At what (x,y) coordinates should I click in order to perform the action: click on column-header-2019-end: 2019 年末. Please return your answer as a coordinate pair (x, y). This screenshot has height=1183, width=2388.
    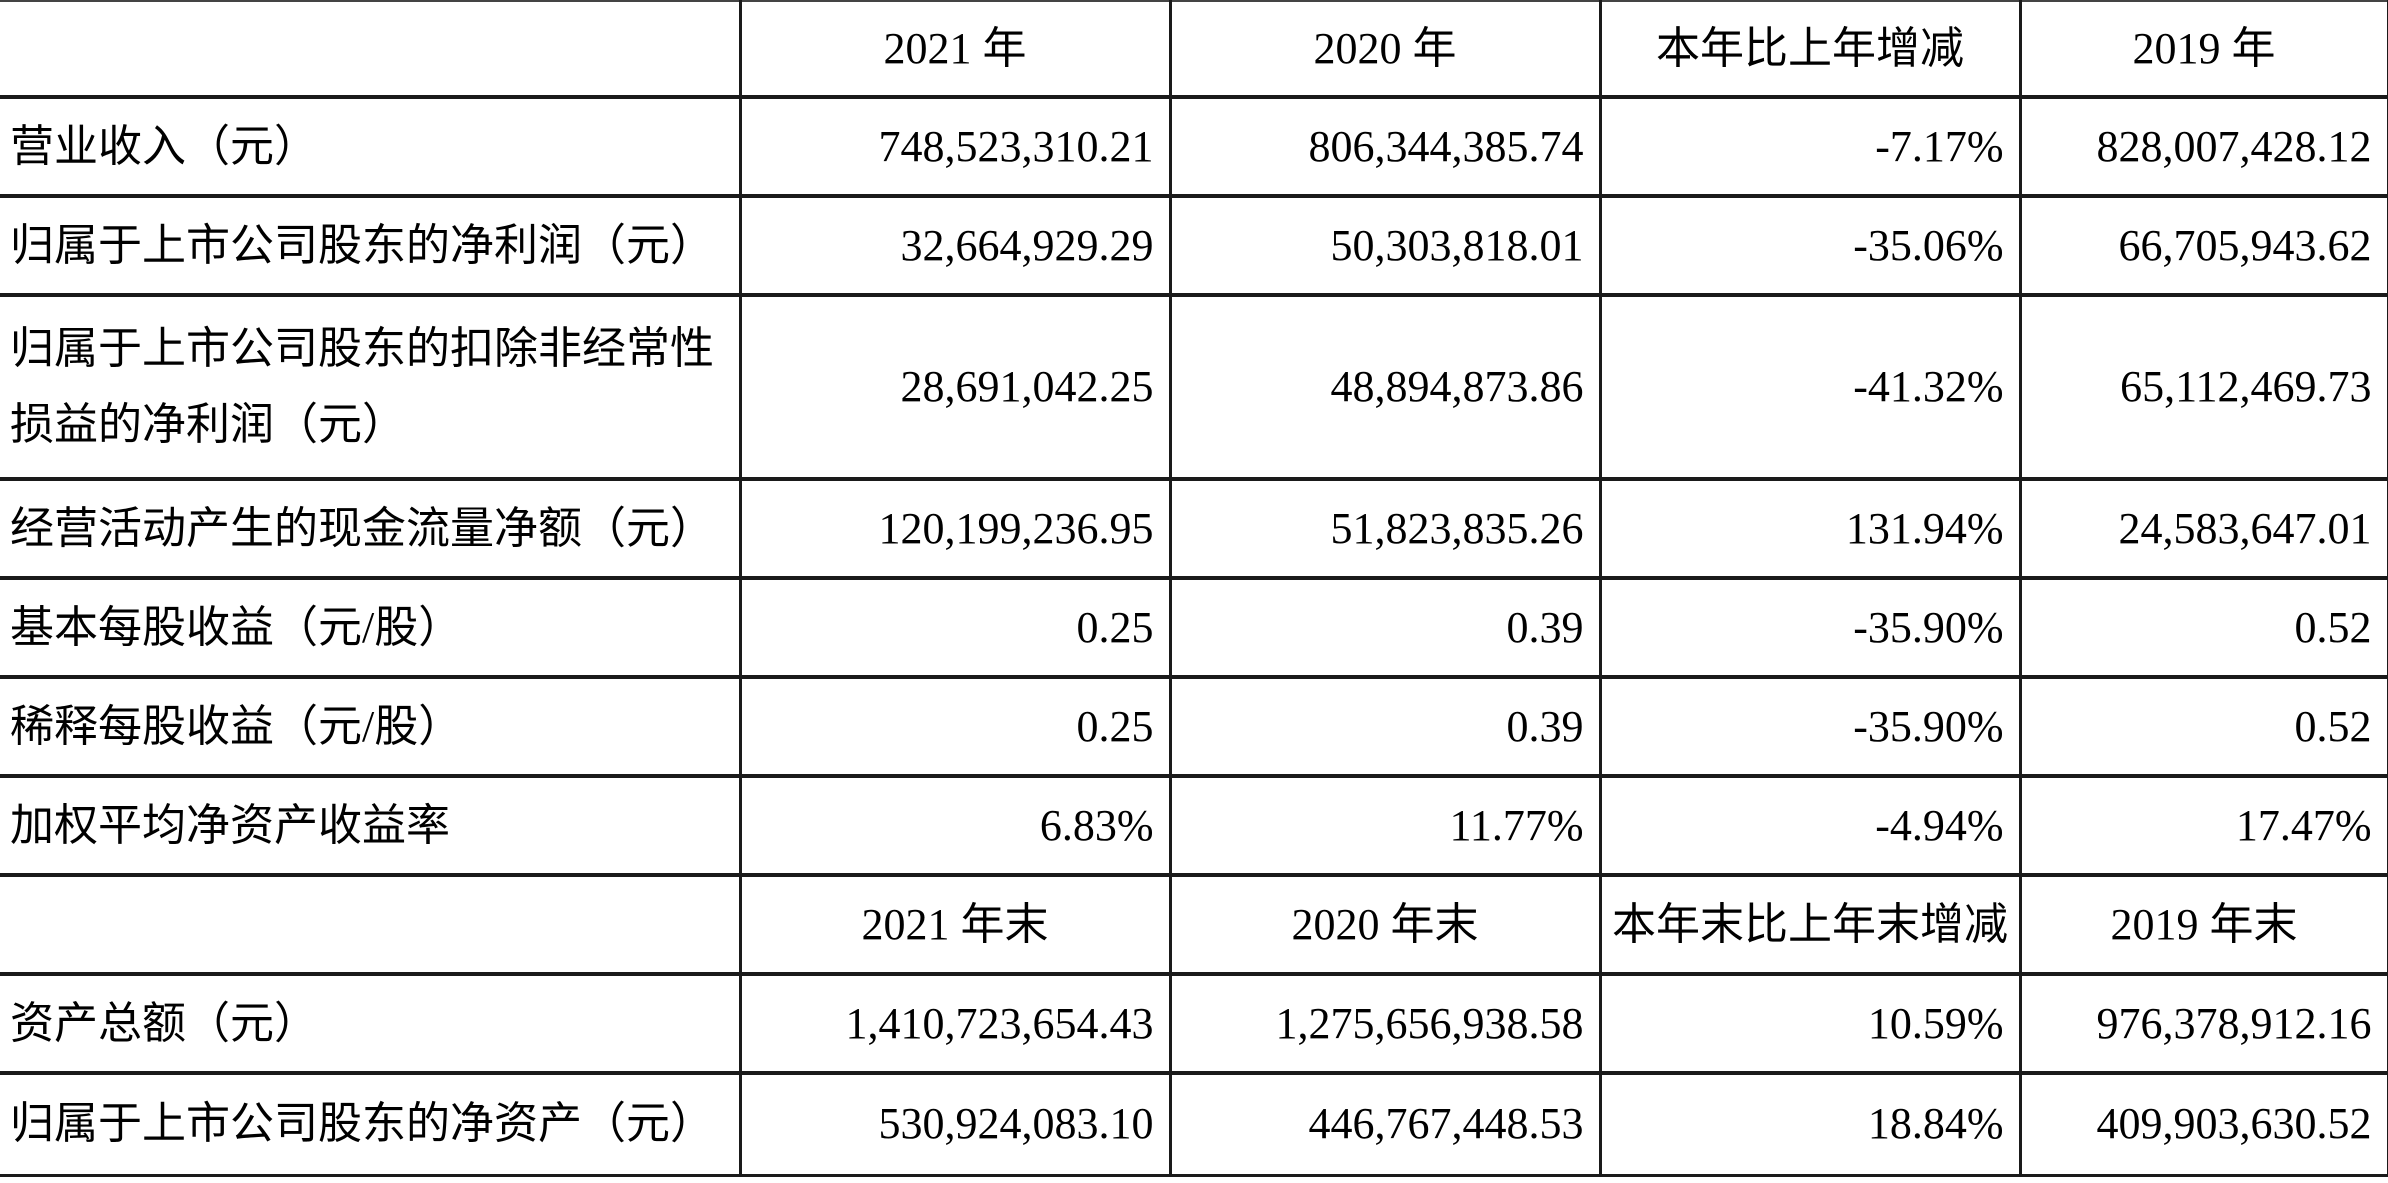
    Looking at the image, I should click on (2203, 924).